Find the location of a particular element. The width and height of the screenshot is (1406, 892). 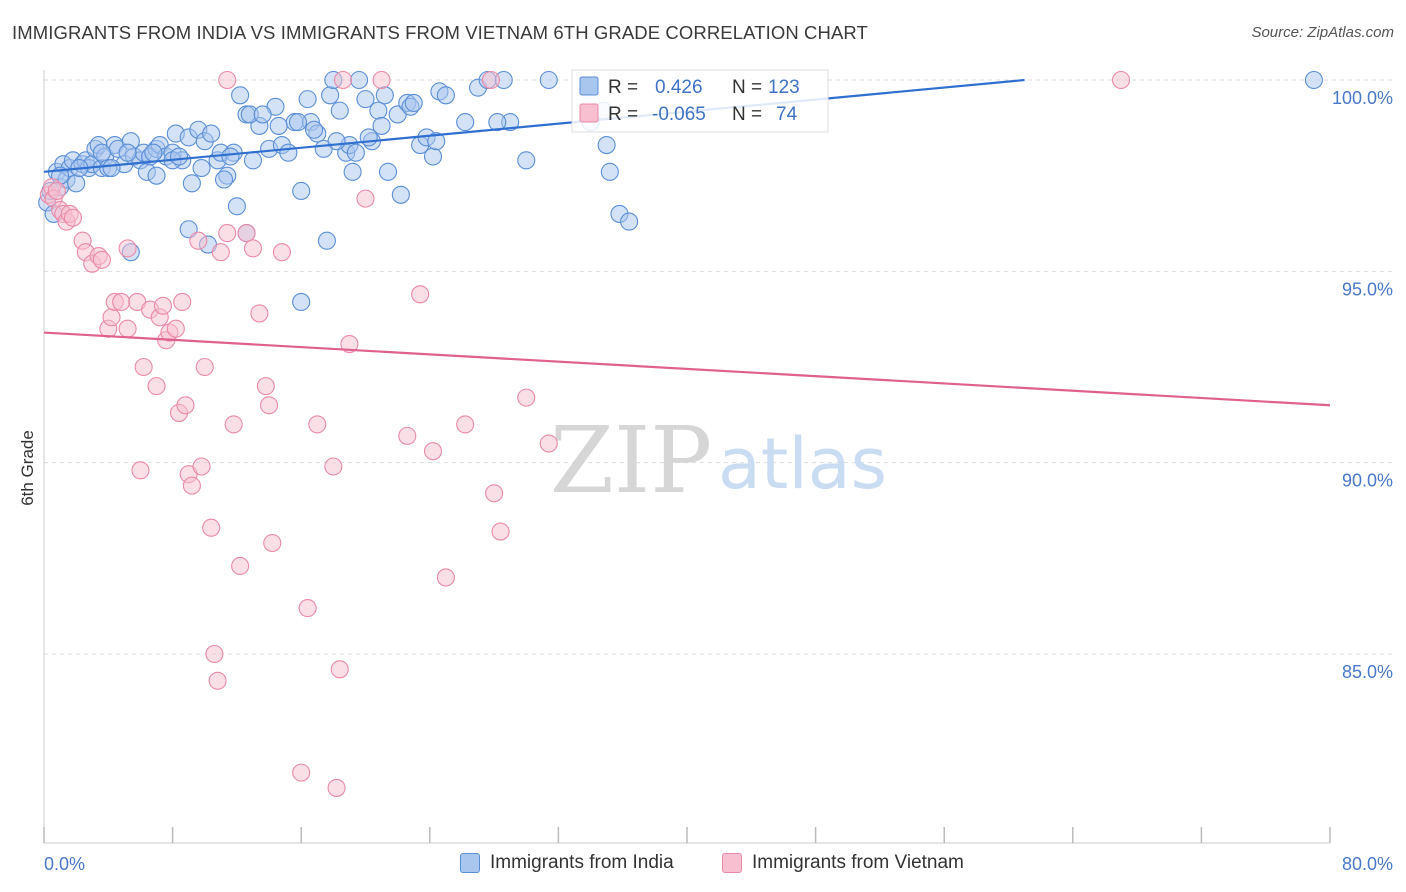

india-r-value: 0.426 is located at coordinates (679, 87).